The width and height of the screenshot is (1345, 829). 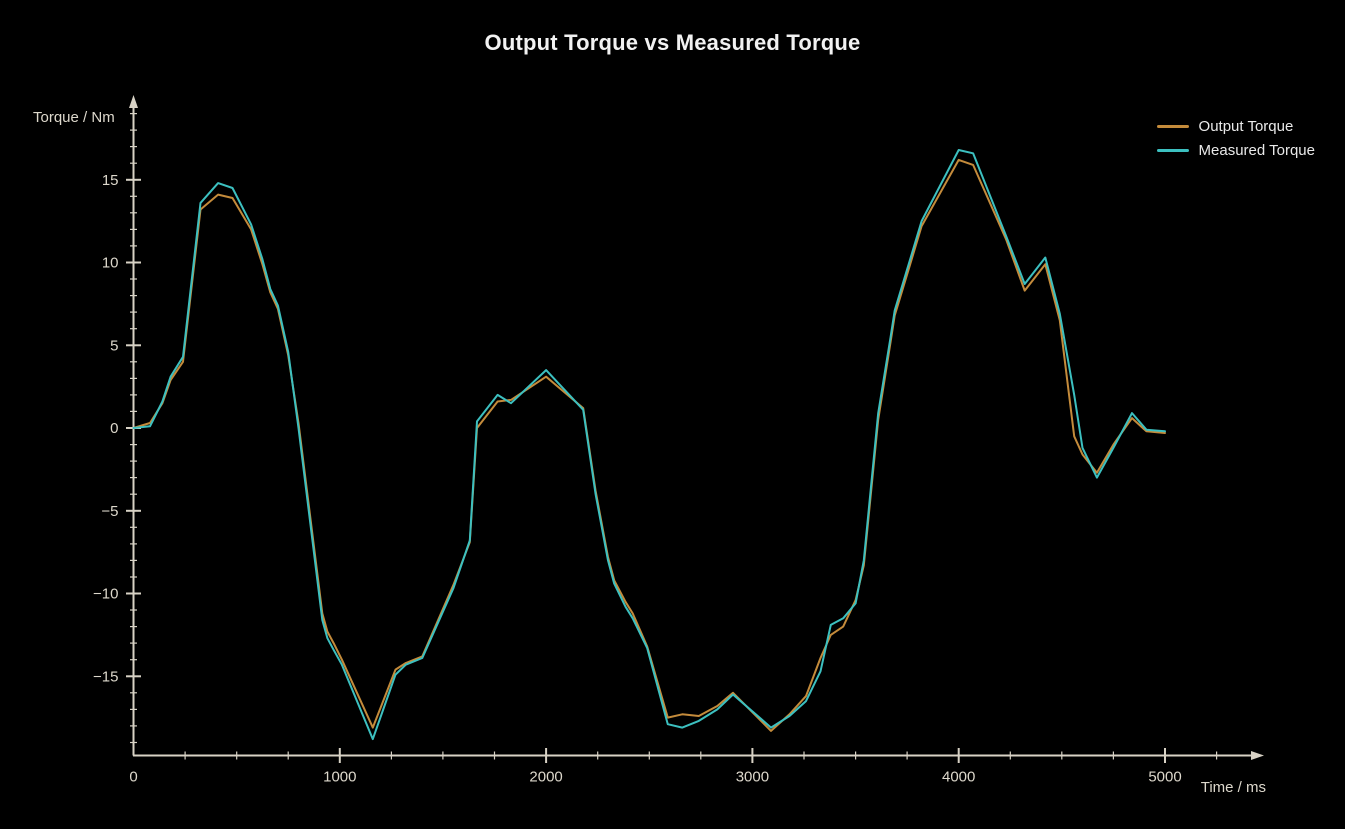 What do you see at coordinates (339, 777) in the screenshot?
I see `svg-text: 1000` at bounding box center [339, 777].